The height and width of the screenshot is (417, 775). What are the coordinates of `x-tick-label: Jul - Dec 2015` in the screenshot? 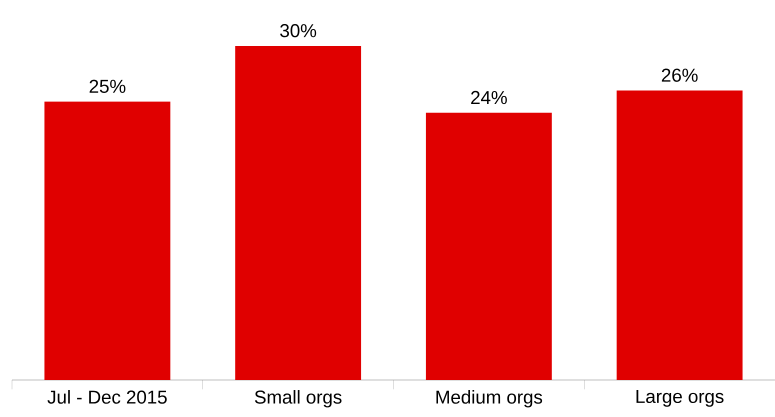 It's located at (107, 397).